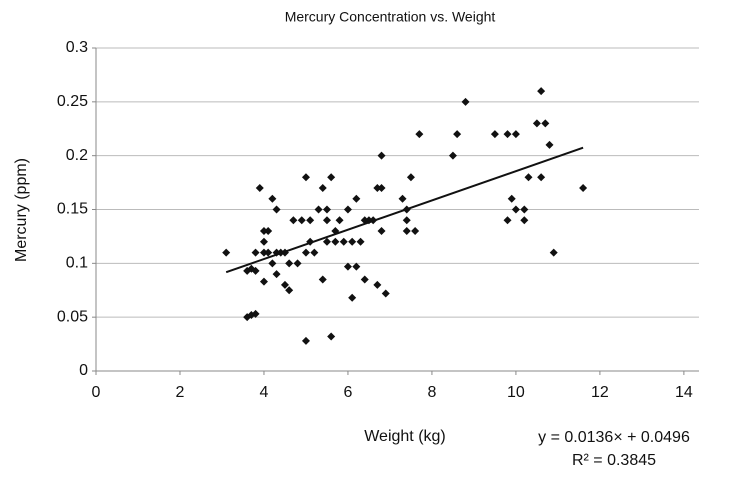  What do you see at coordinates (83, 370) in the screenshot?
I see `y-tick-label: 0` at bounding box center [83, 370].